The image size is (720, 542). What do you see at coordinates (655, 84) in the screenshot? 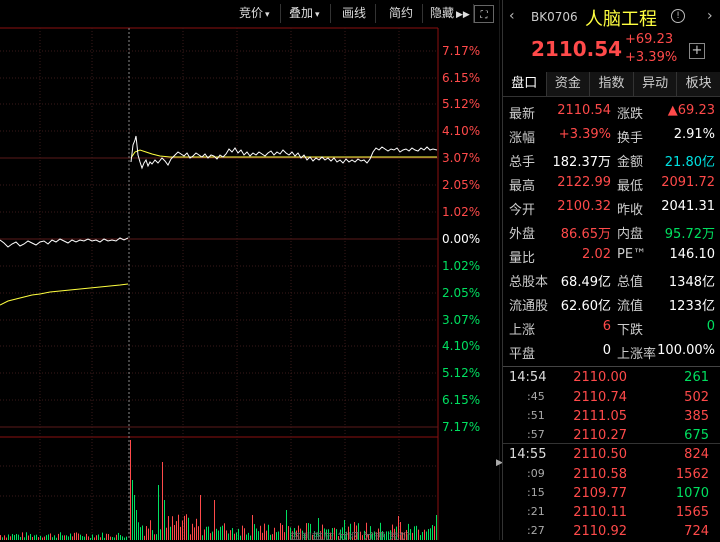
I see `tab-3: 异动` at bounding box center [655, 84].